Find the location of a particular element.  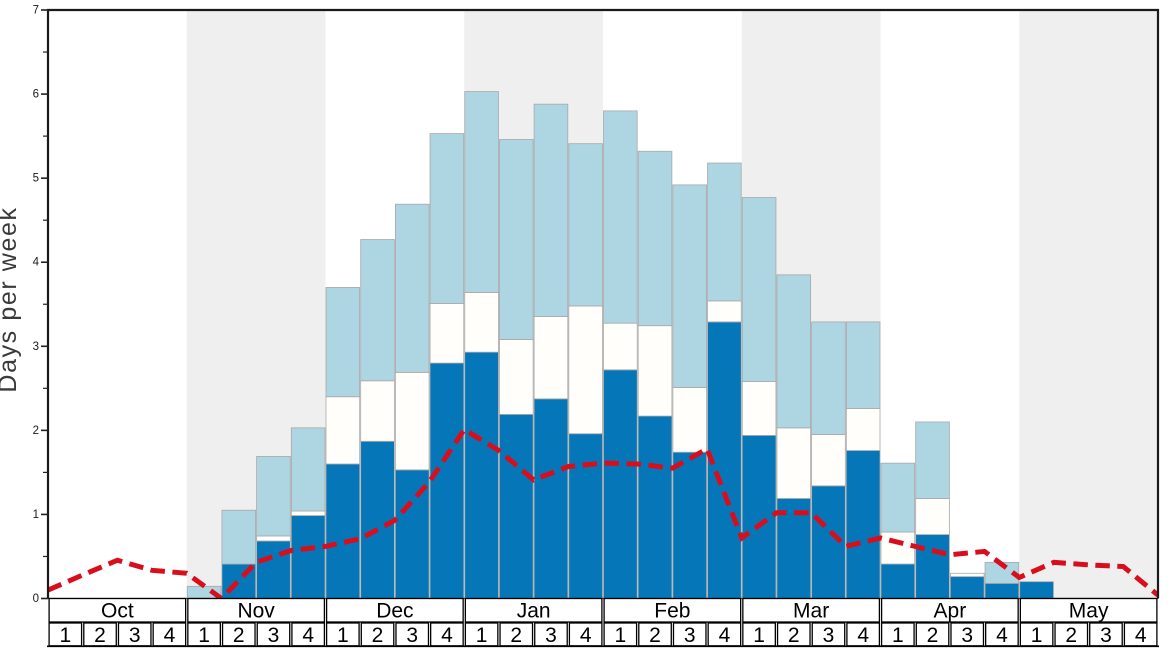

svg-text: Mar is located at coordinates (811, 611).